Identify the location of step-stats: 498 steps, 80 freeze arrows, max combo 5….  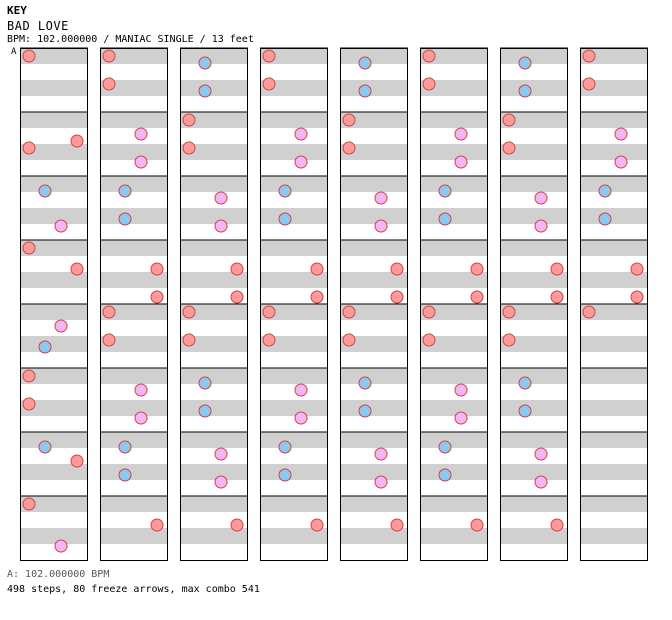
(133, 589).